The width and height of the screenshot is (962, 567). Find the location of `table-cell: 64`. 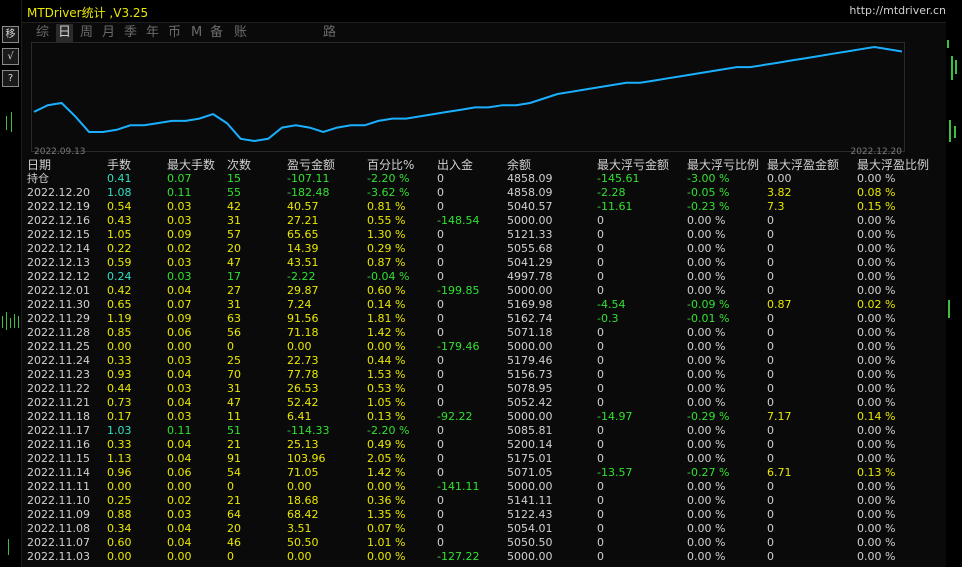

table-cell: 64 is located at coordinates (234, 514).